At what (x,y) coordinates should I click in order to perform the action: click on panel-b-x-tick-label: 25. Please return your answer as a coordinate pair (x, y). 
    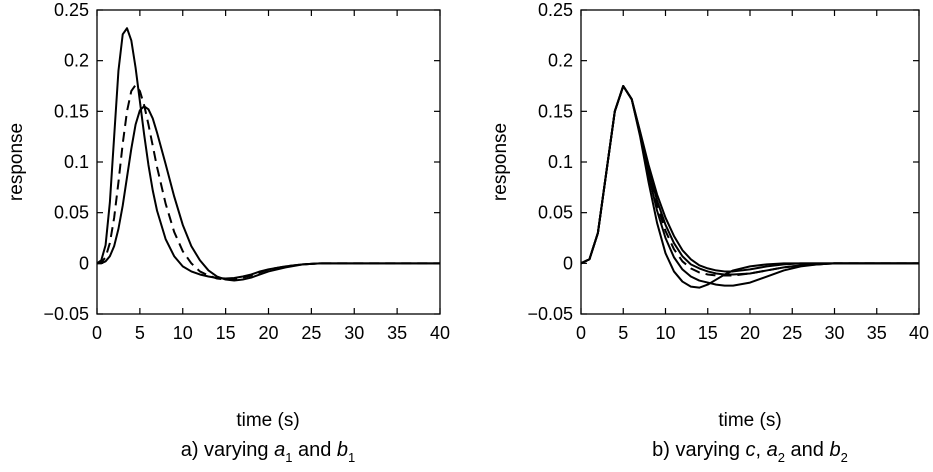
    Looking at the image, I should click on (792, 333).